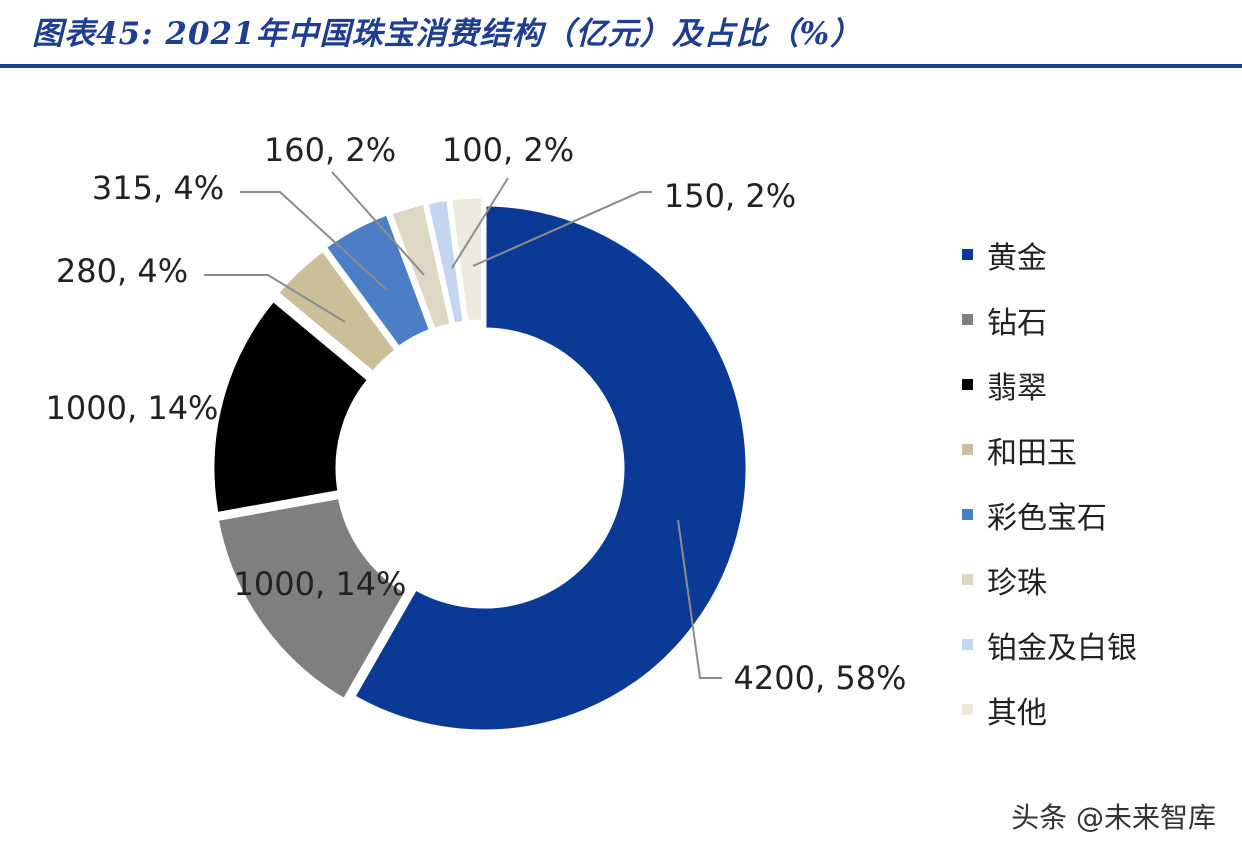 The height and width of the screenshot is (858, 1242). Describe the element at coordinates (1049, 384) in the screenshot. I see `legend-item-翡翠: 翡翠` at that location.